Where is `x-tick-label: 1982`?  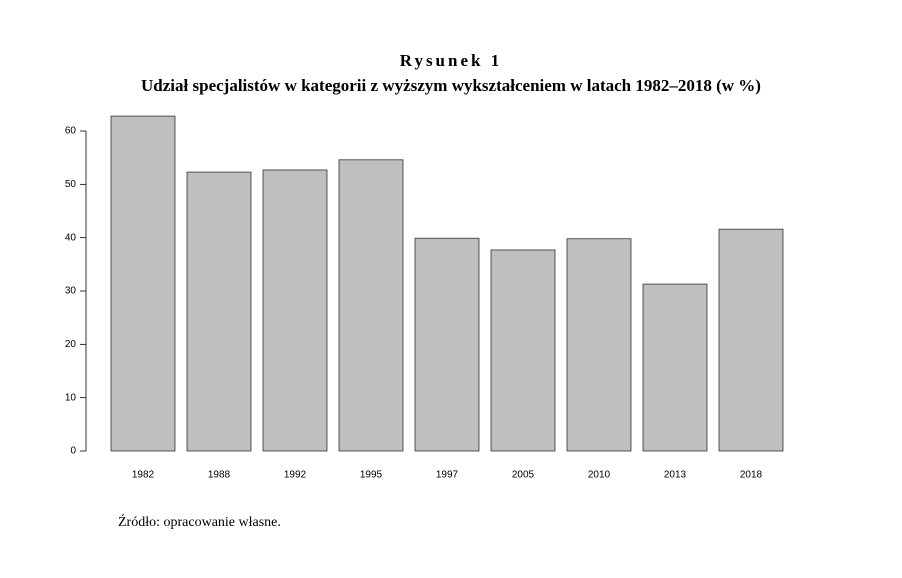
x-tick-label: 1982 is located at coordinates (143, 475).